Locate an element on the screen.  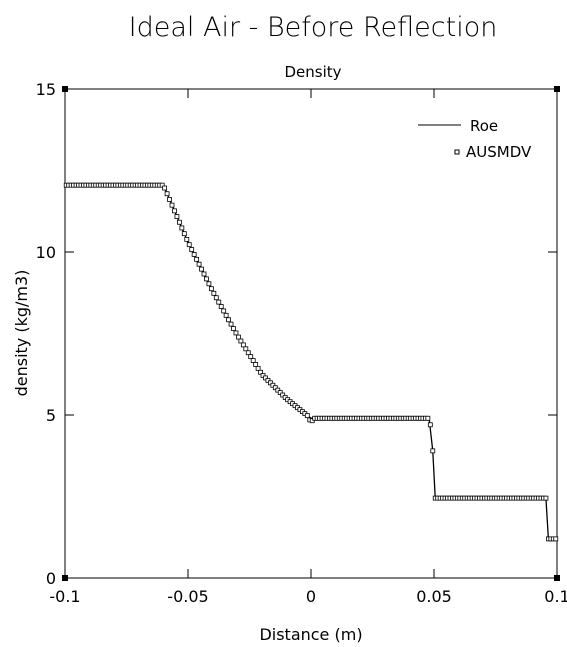
x-tick-label: -0.1 is located at coordinates (64, 596).